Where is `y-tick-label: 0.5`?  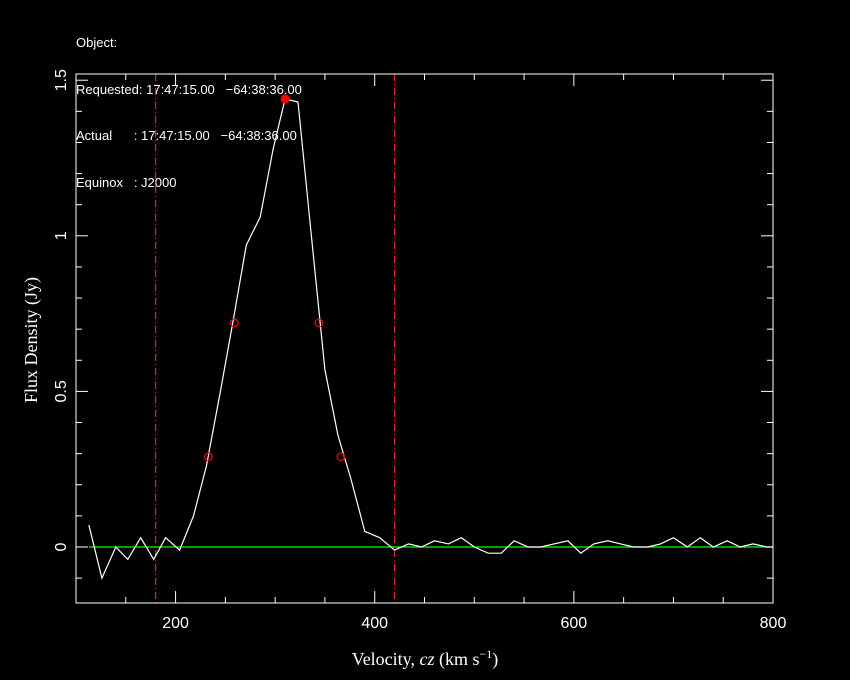
y-tick-label: 0.5 is located at coordinates (61, 391).